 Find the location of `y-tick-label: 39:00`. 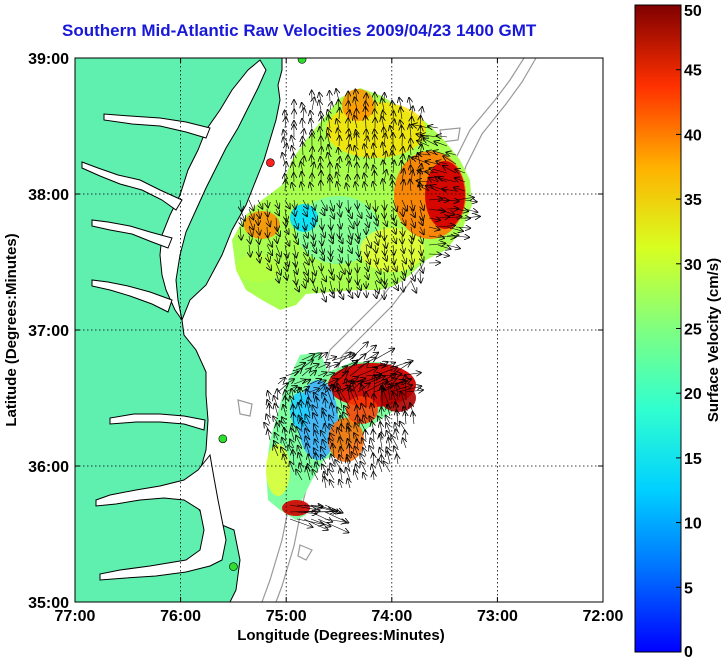

y-tick-label: 39:00 is located at coordinates (48, 59).